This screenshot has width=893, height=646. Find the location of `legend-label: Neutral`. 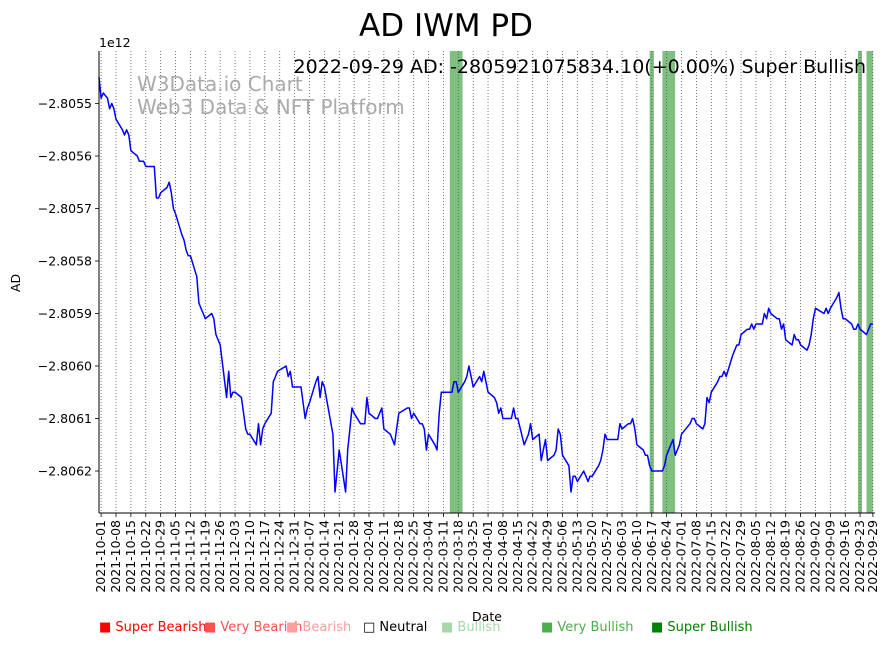

legend-label: Neutral is located at coordinates (403, 627).